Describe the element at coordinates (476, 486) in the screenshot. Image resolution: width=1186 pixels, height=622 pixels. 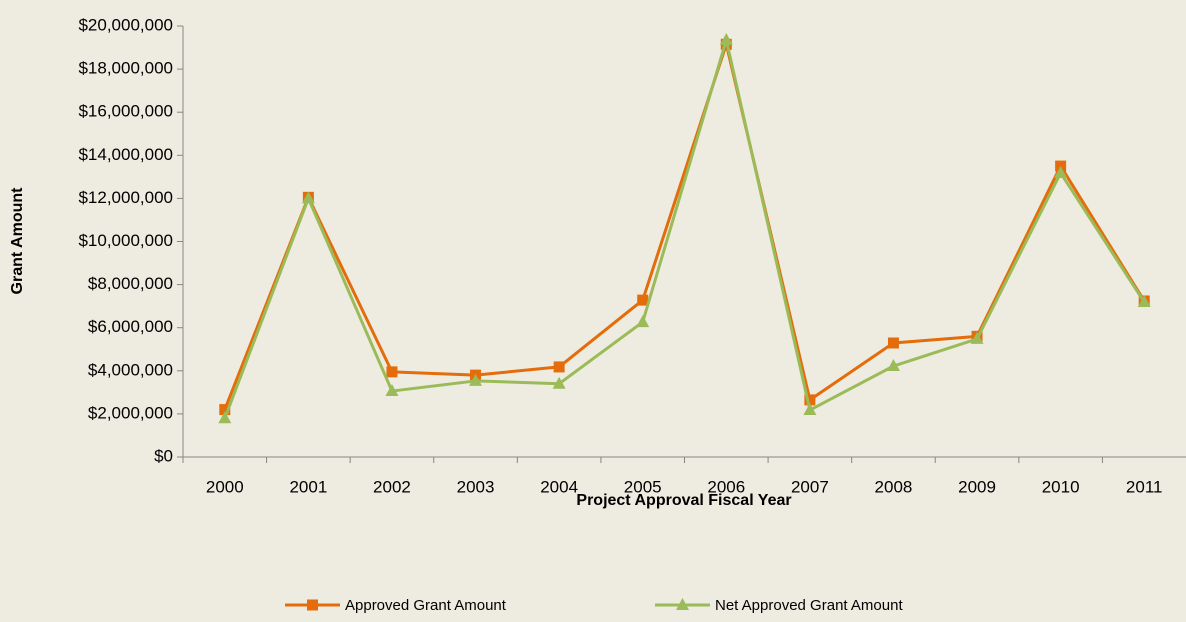
I see `x-tick-label: 2003` at that location.